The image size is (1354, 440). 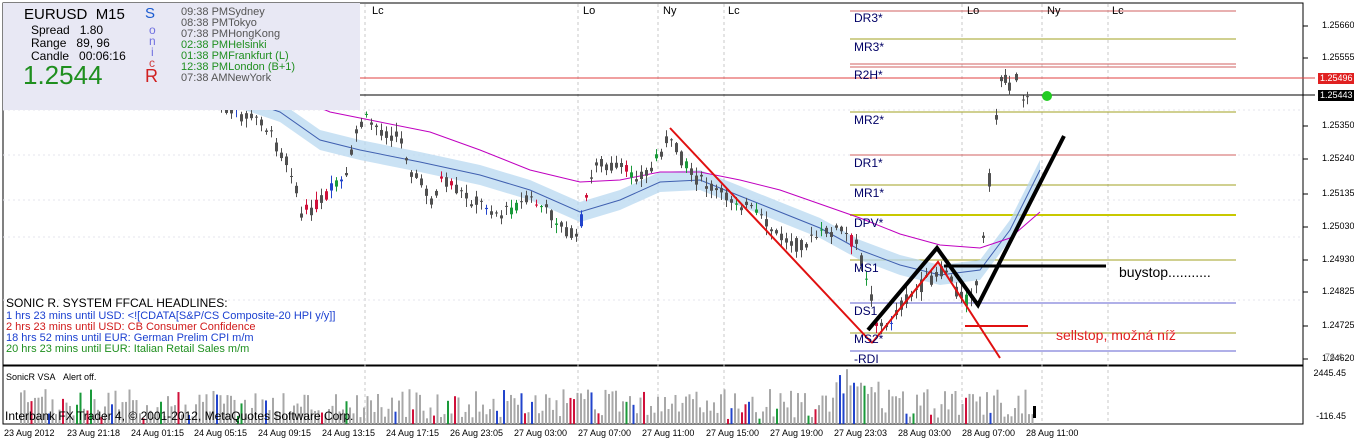 I want to click on pivot-label: -RDI, so click(x=866, y=359).